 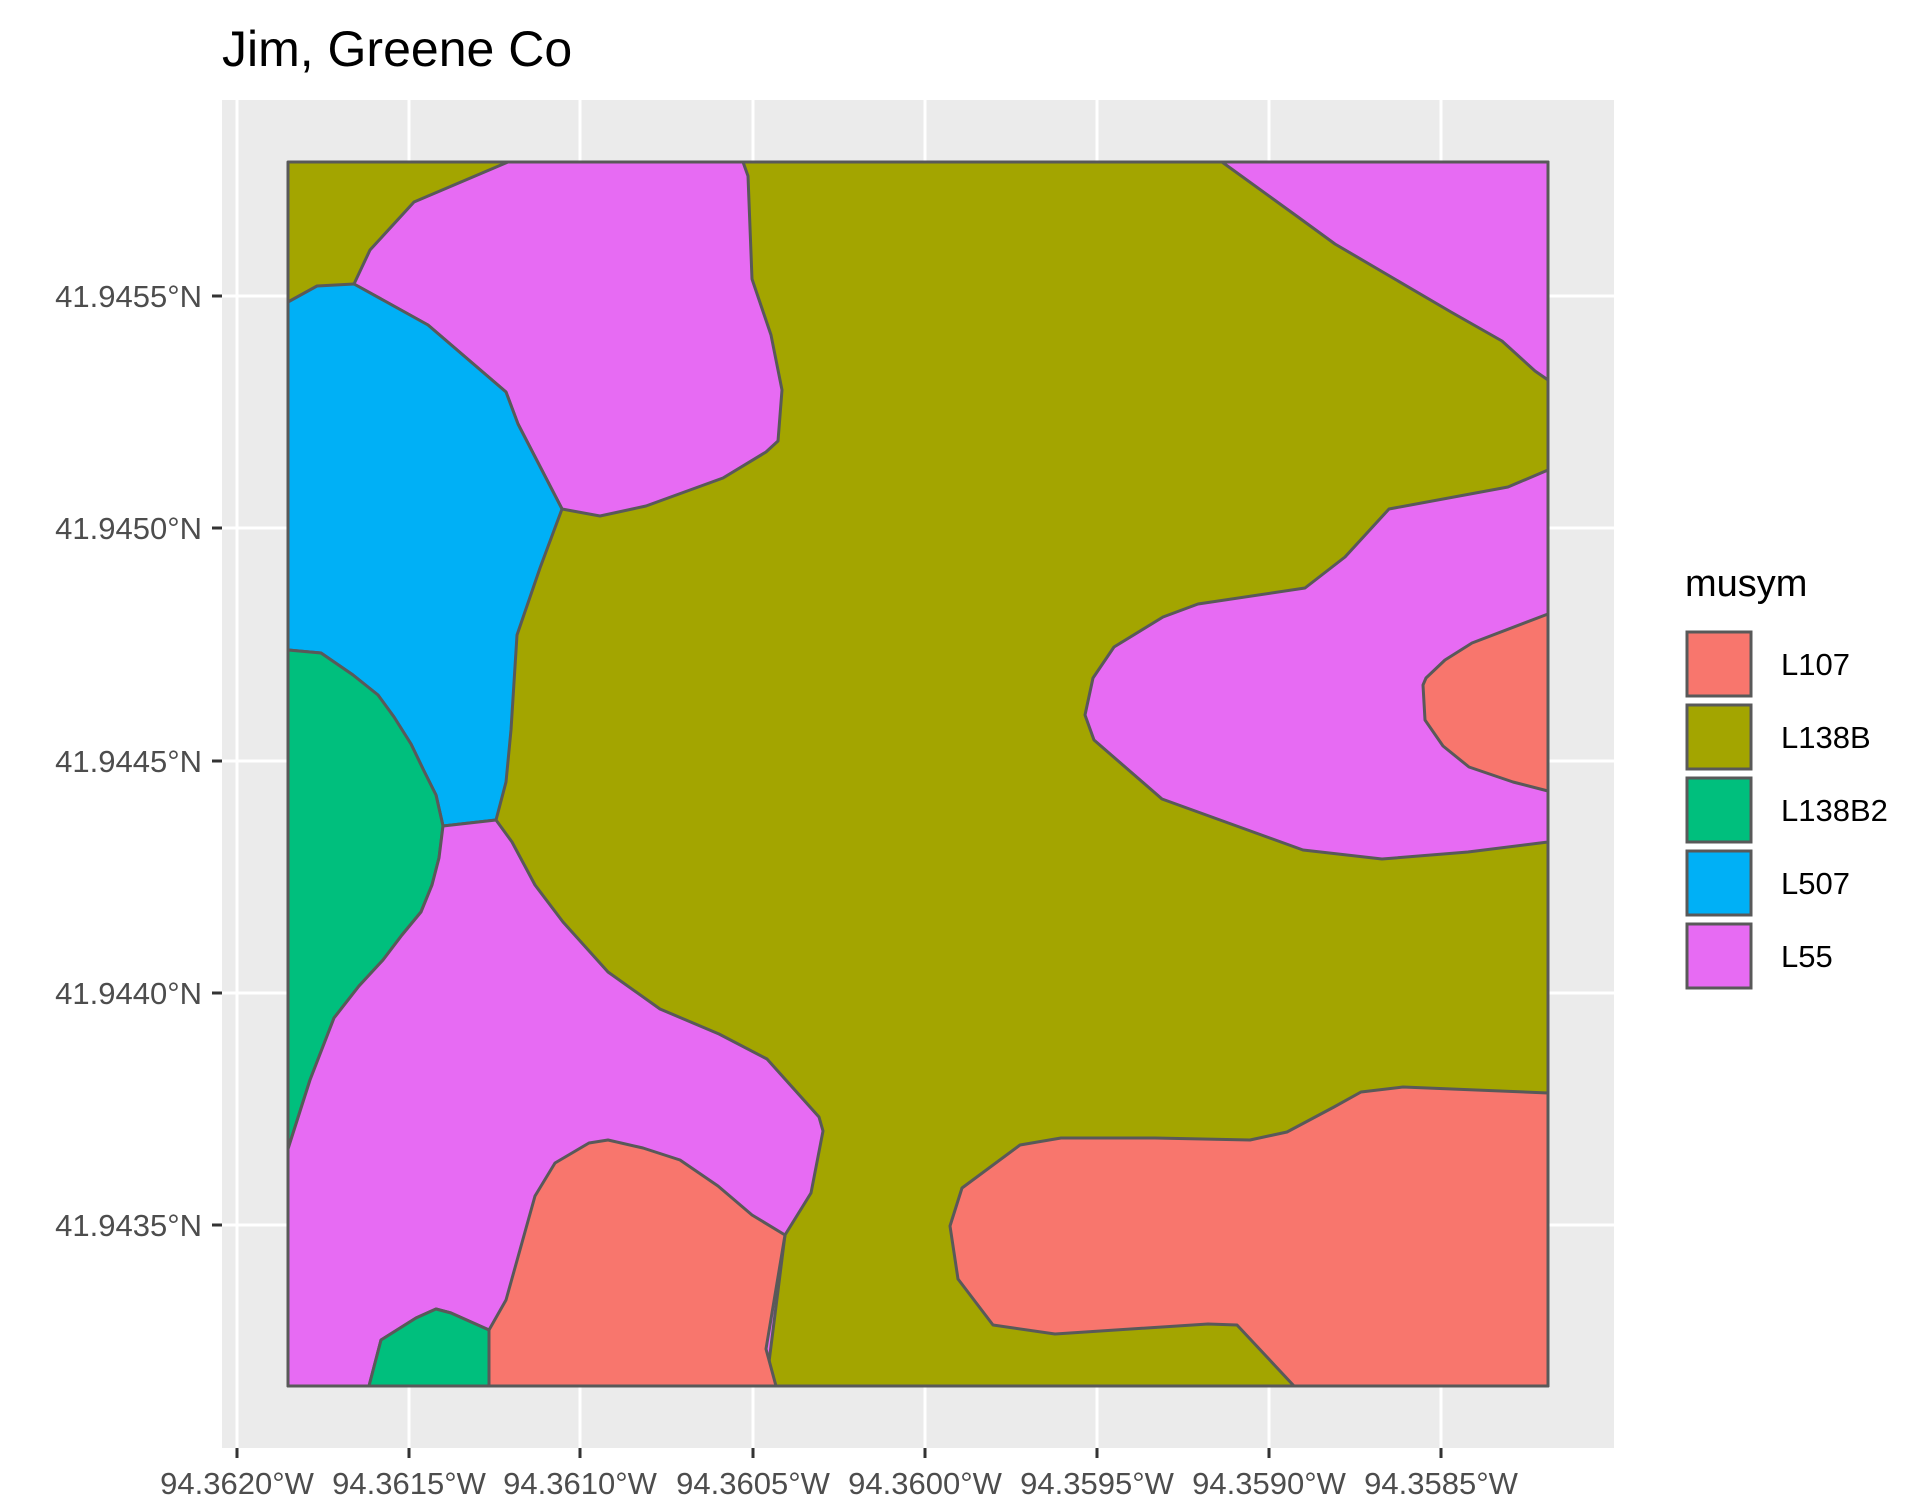 What do you see at coordinates (753, 1483) in the screenshot?
I see `x-tick-label: 94.3605°W` at bounding box center [753, 1483].